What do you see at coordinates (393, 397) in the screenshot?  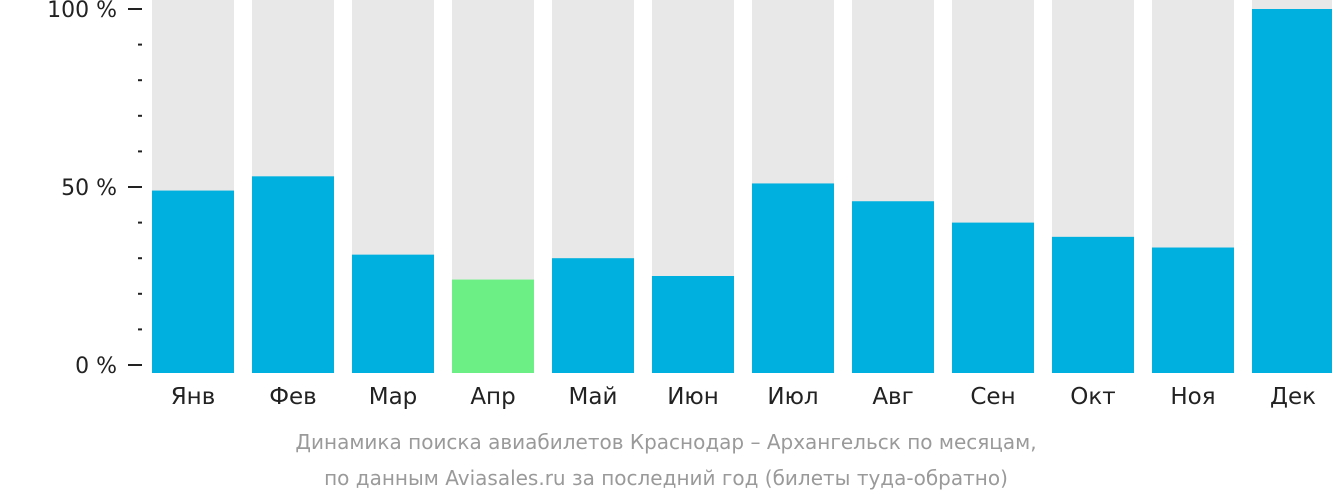 I see `x-tick-label-2: Мар` at bounding box center [393, 397].